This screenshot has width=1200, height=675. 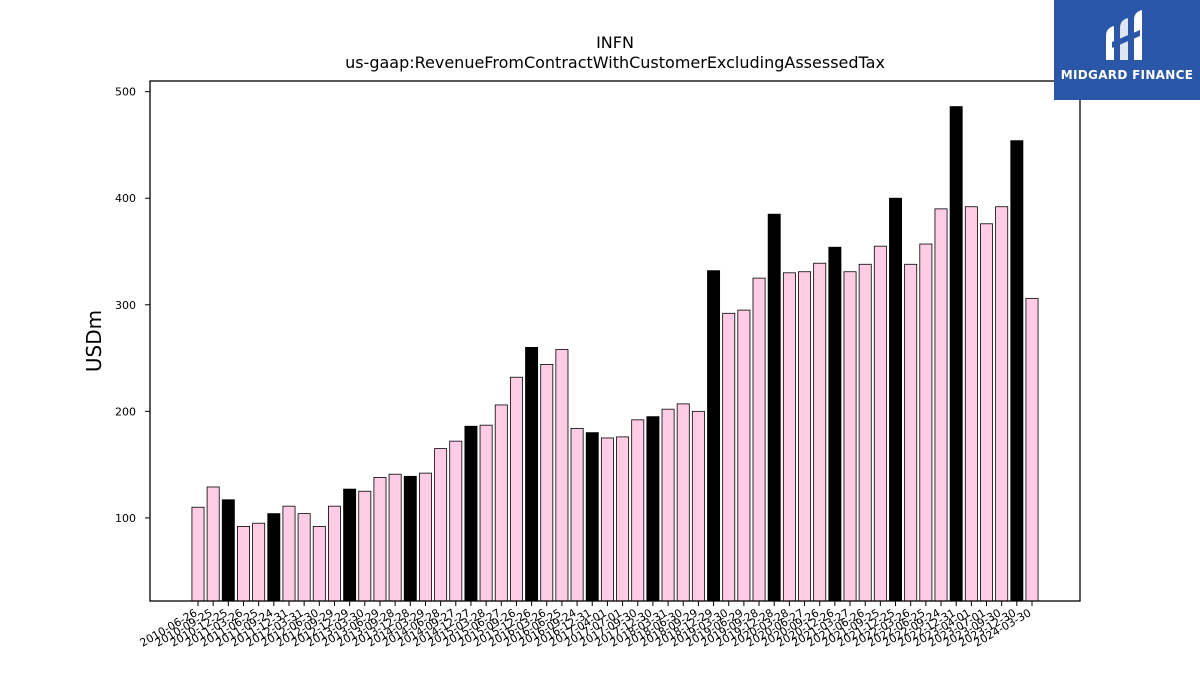 I want to click on y-tick-label: 500, so click(x=125, y=92).